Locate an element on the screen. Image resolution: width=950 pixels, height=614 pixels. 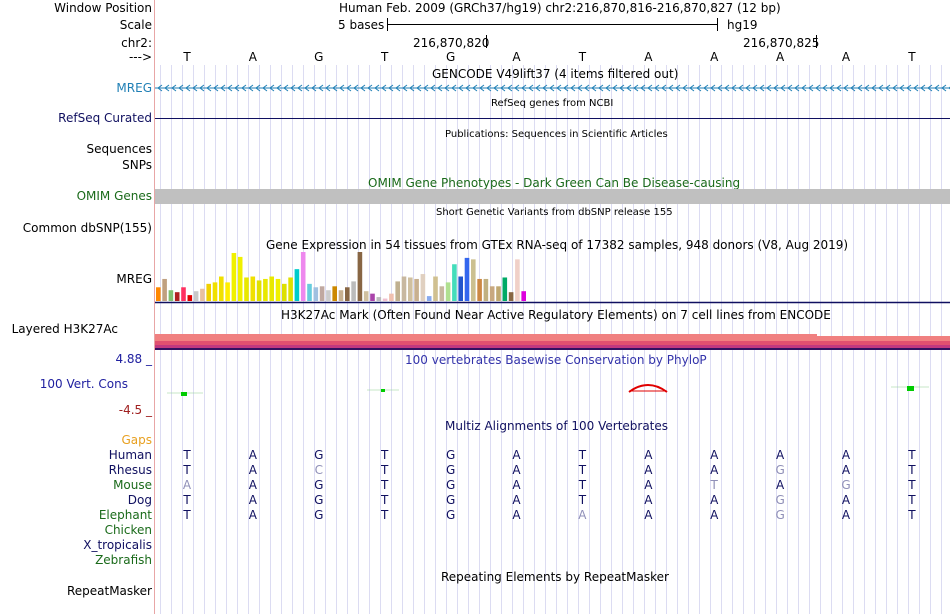
species-label: Human is located at coordinates (130, 455).